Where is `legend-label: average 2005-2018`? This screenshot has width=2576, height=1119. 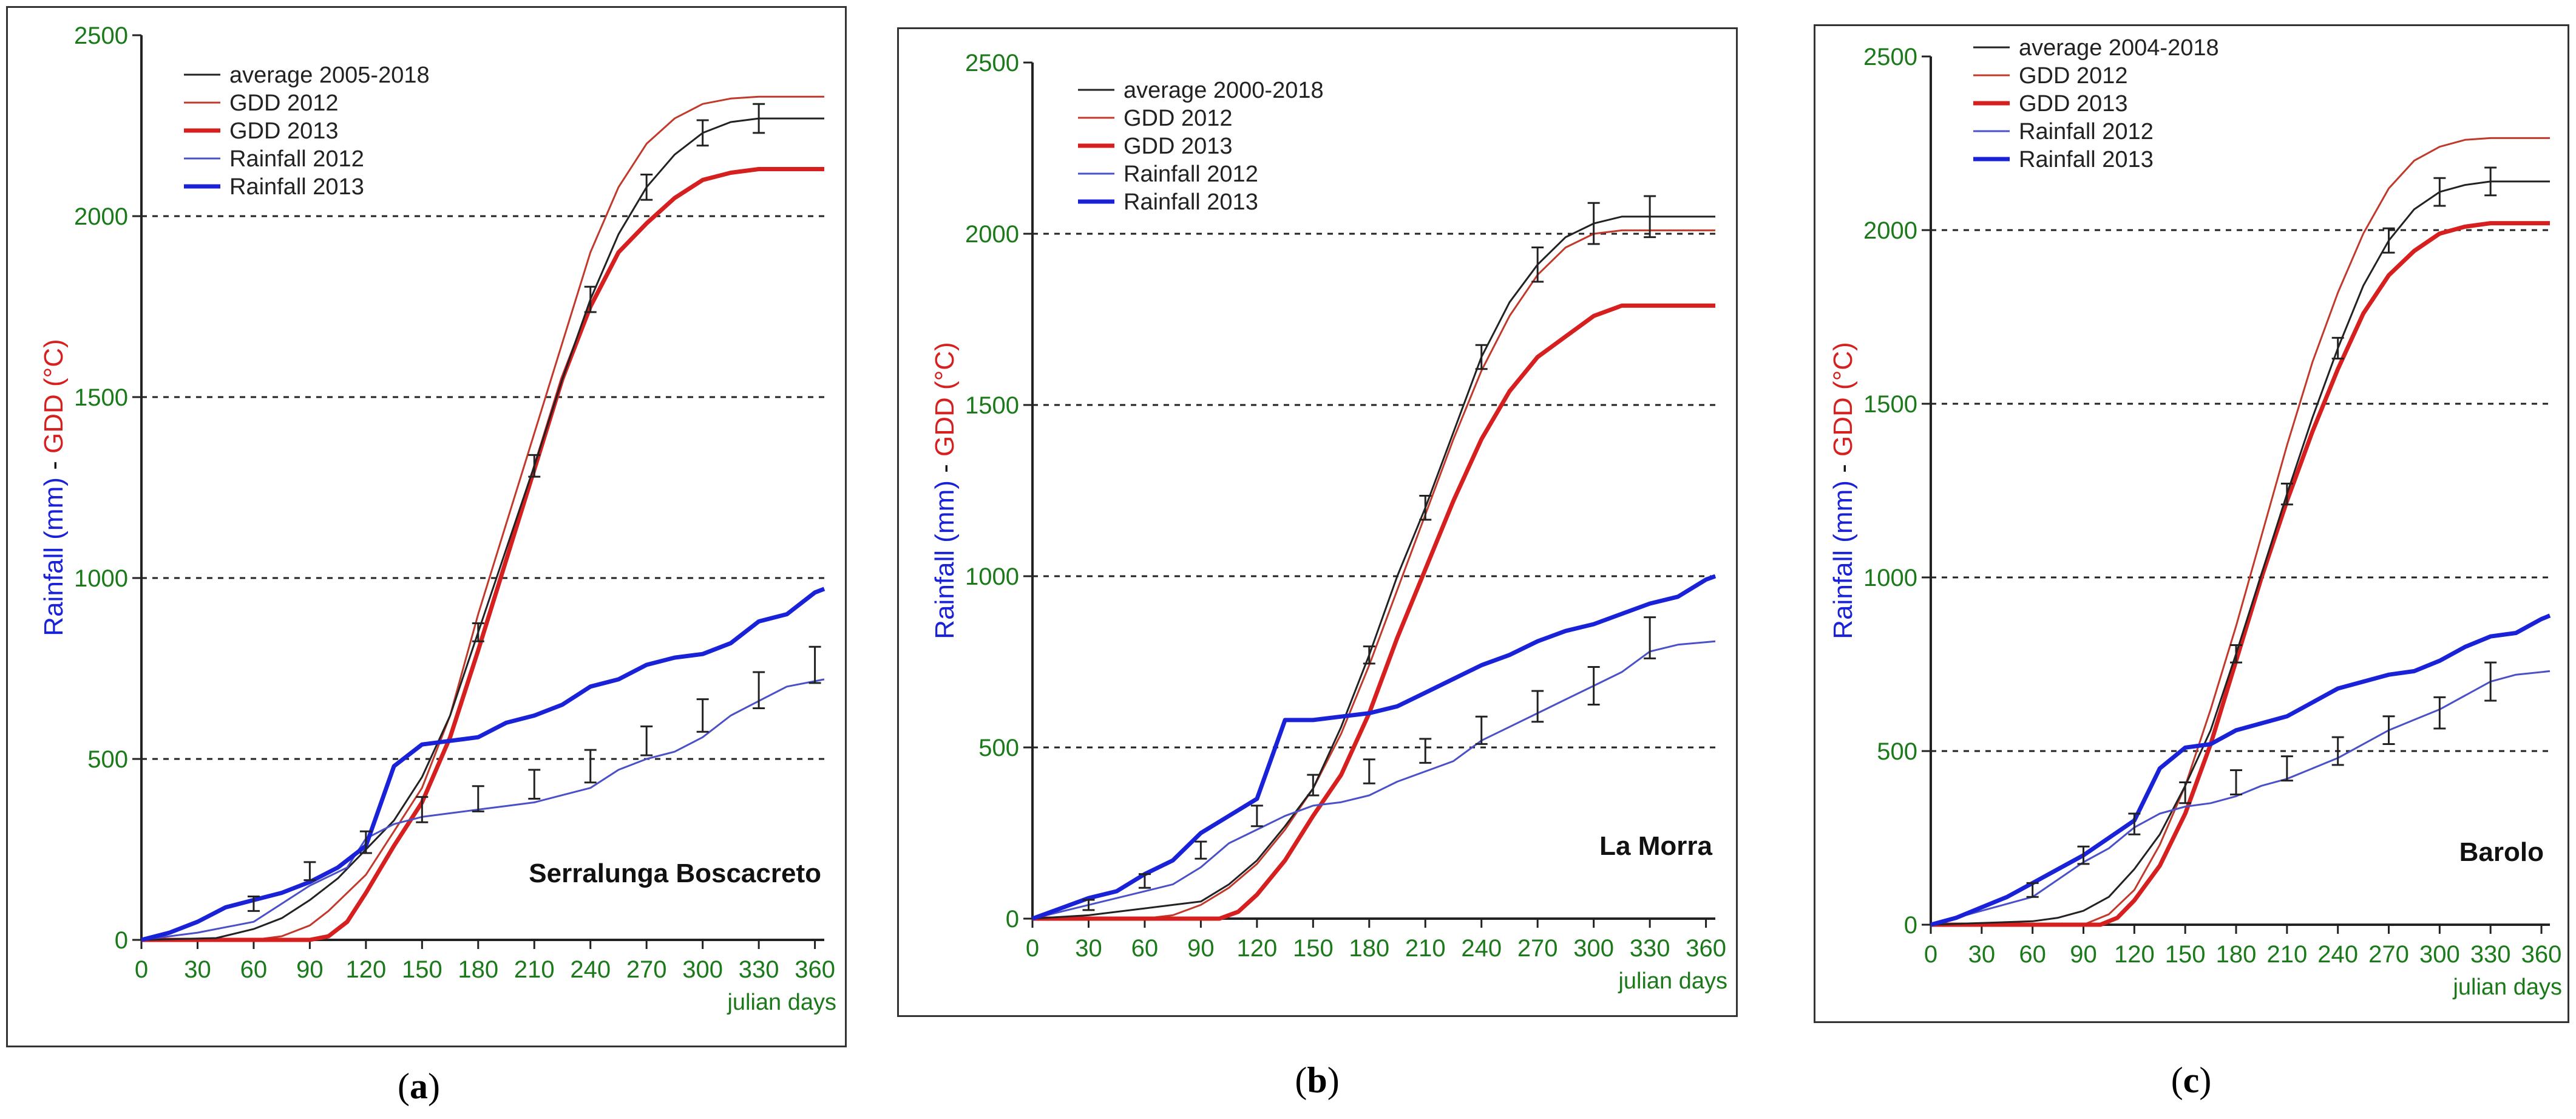 legend-label: average 2005-2018 is located at coordinates (329, 75).